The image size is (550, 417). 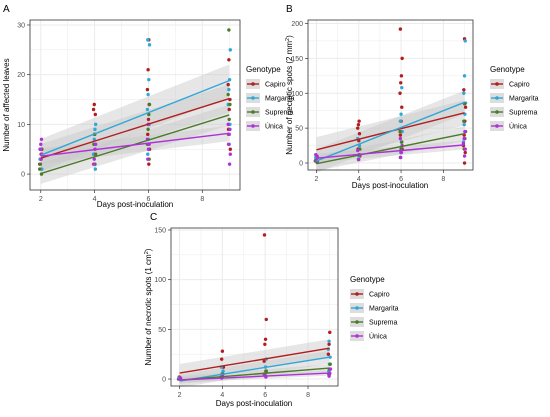 I want to click on y-tick-label: 20, so click(x=21, y=75).